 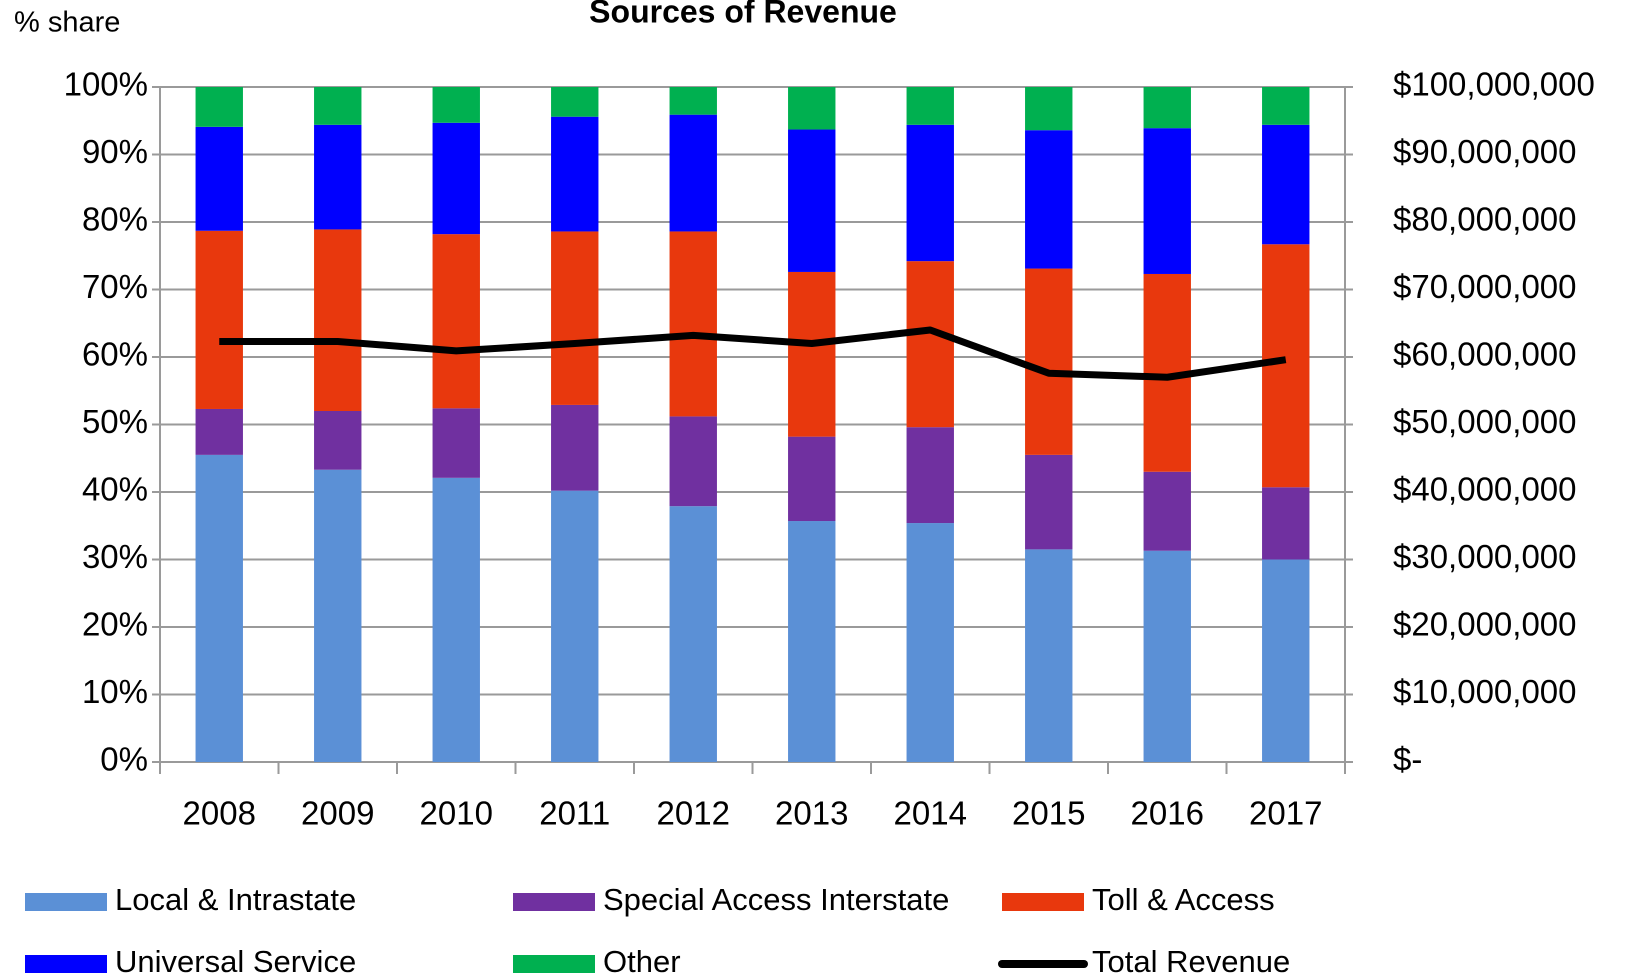 I want to click on legend-label: Other, so click(x=642, y=959).